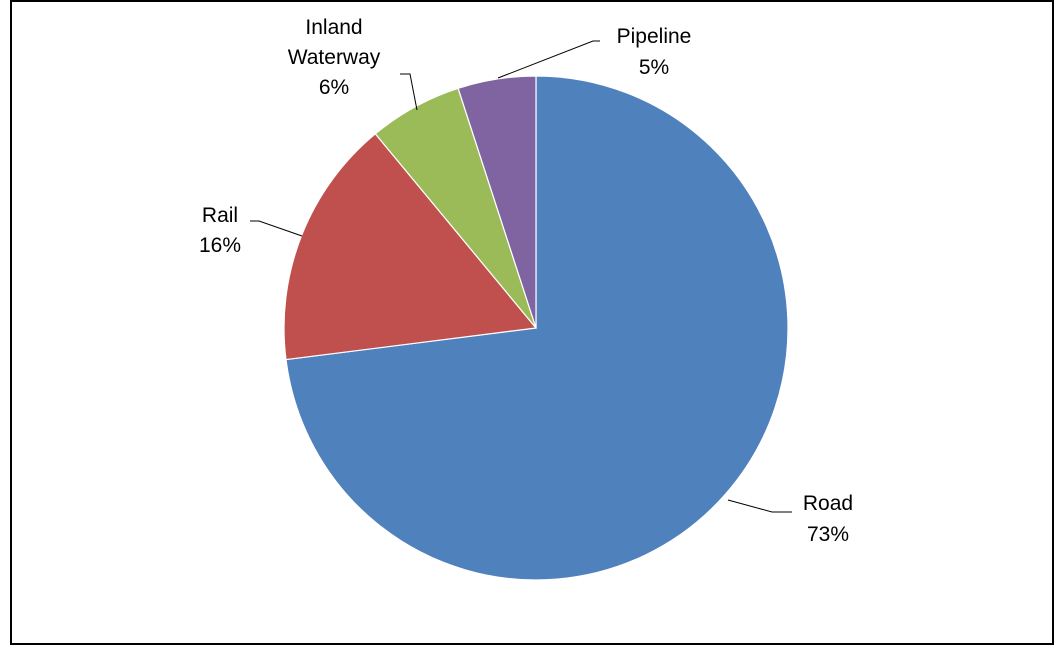 This screenshot has width=1058, height=648. I want to click on label-pipeline-name: Pipeline, so click(654, 36).